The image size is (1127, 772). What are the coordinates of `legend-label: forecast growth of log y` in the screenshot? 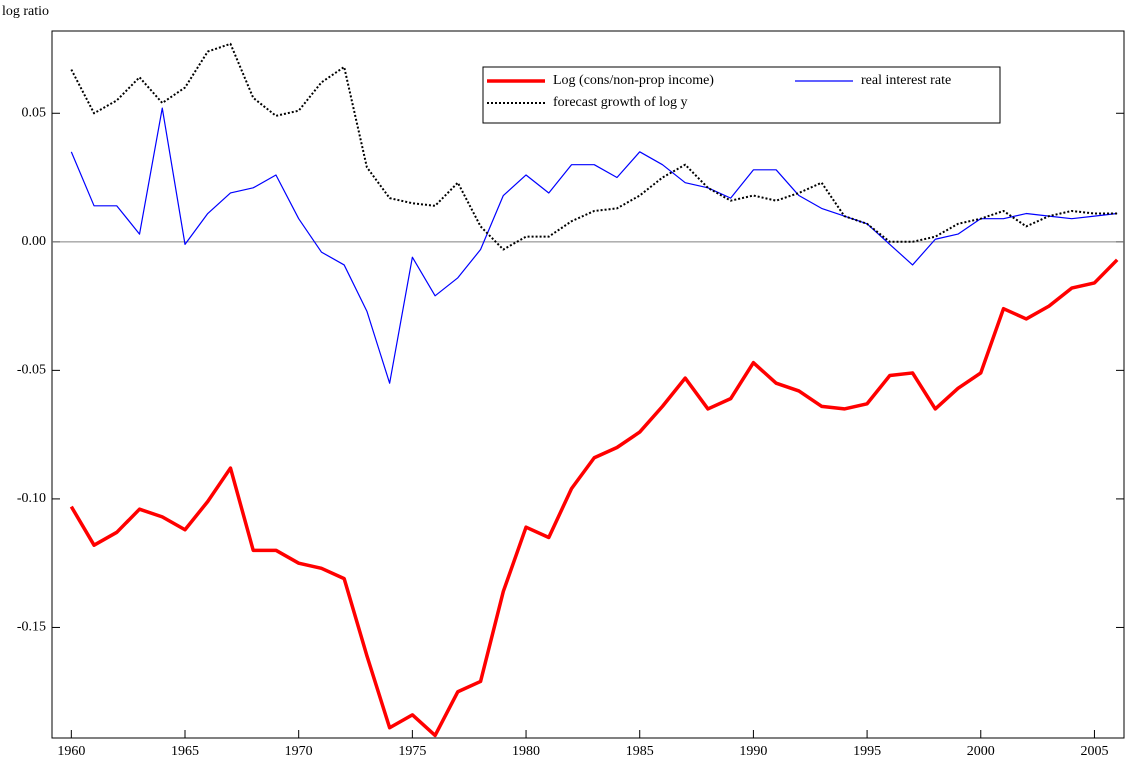 It's located at (620, 102).